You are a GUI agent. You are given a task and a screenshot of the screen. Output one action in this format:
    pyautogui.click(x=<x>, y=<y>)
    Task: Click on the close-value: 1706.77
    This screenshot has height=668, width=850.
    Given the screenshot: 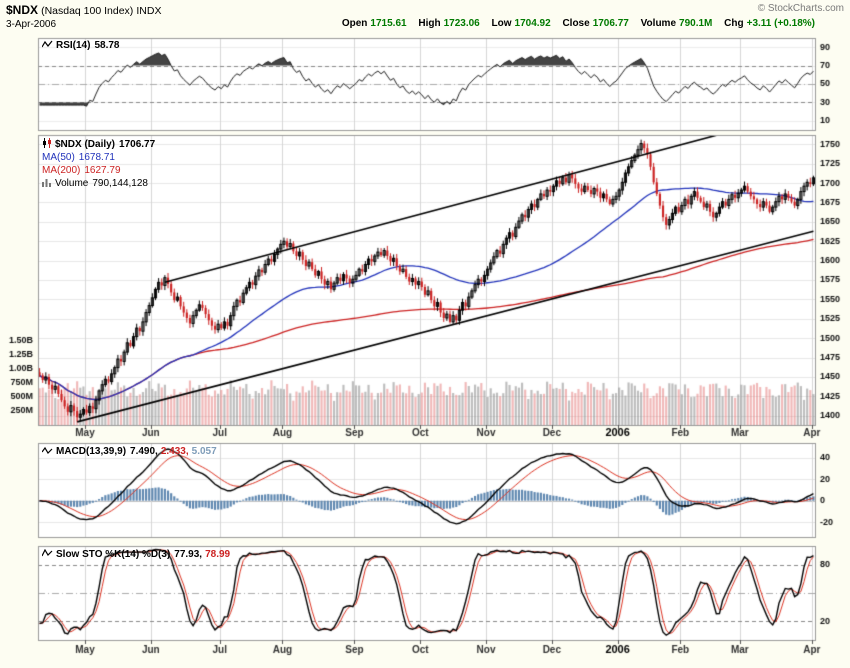 What is the action you would take?
    pyautogui.click(x=610, y=23)
    